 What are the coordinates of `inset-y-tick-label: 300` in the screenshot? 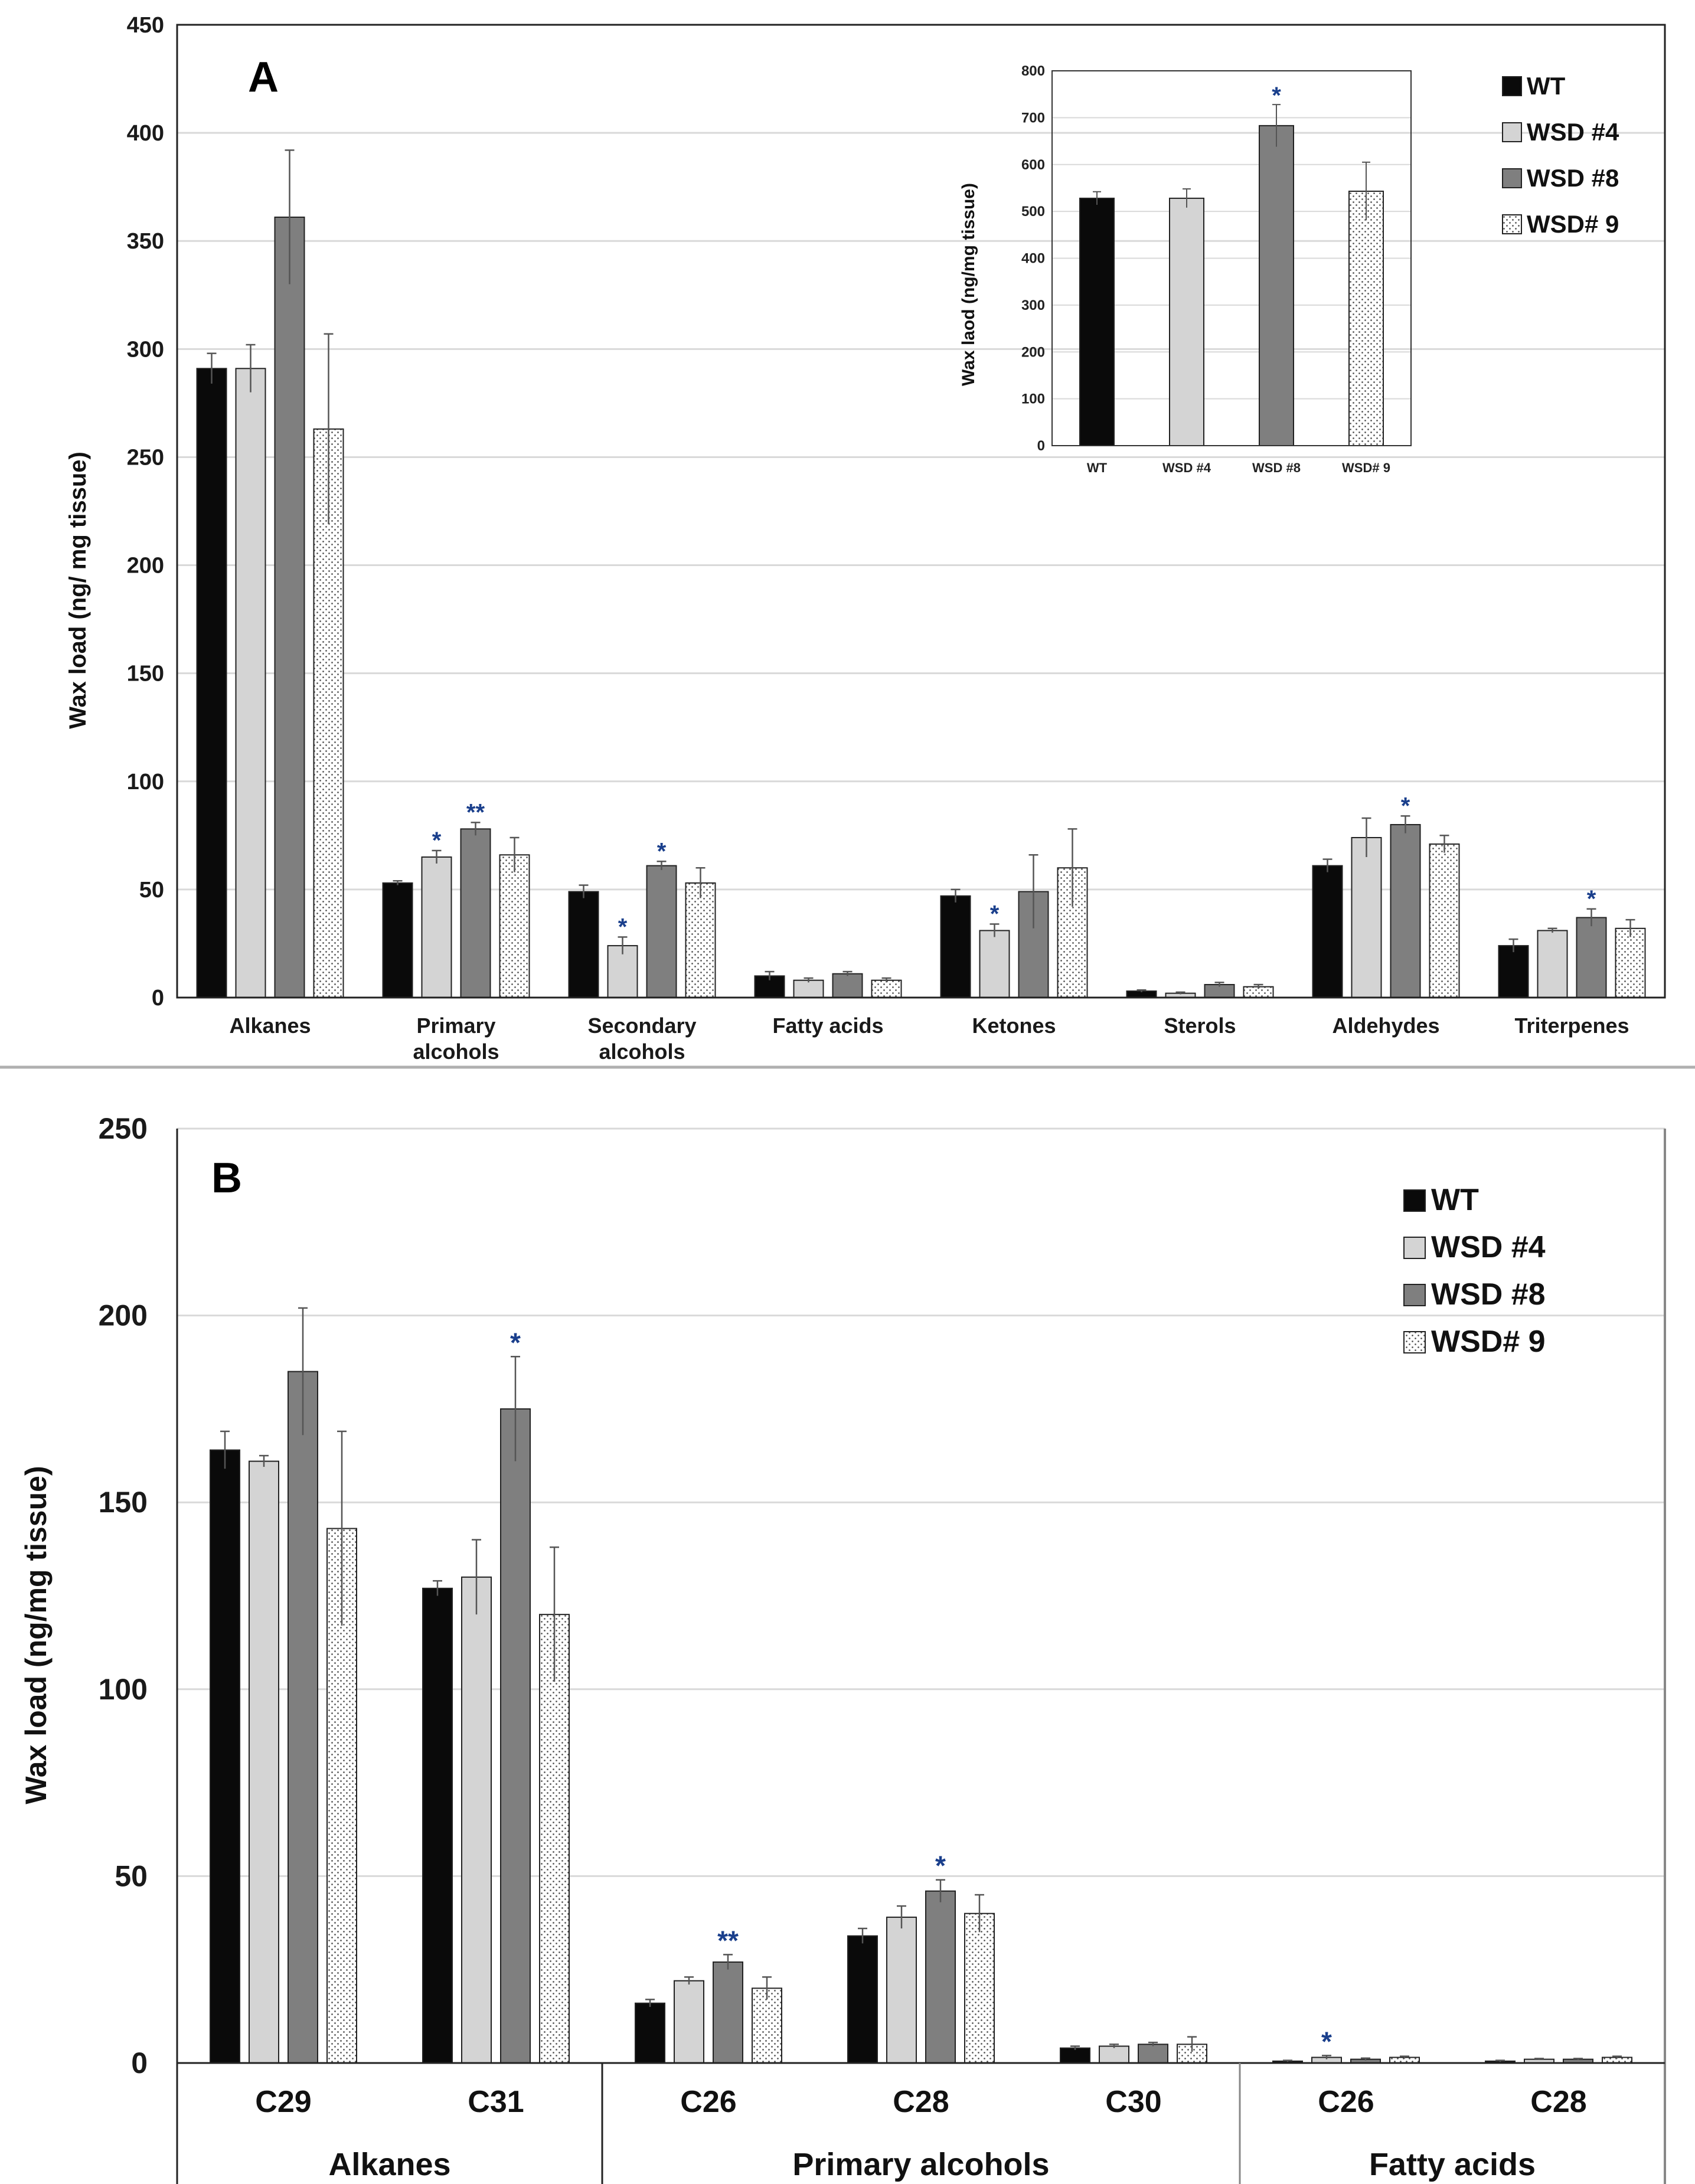 It's located at (1033, 305).